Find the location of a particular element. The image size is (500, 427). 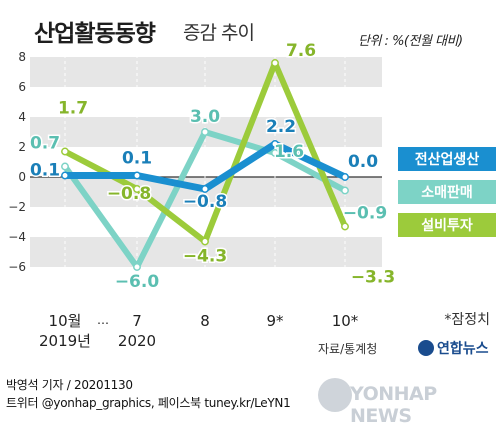

y-tick-label: −6 is located at coordinates (17, 267).